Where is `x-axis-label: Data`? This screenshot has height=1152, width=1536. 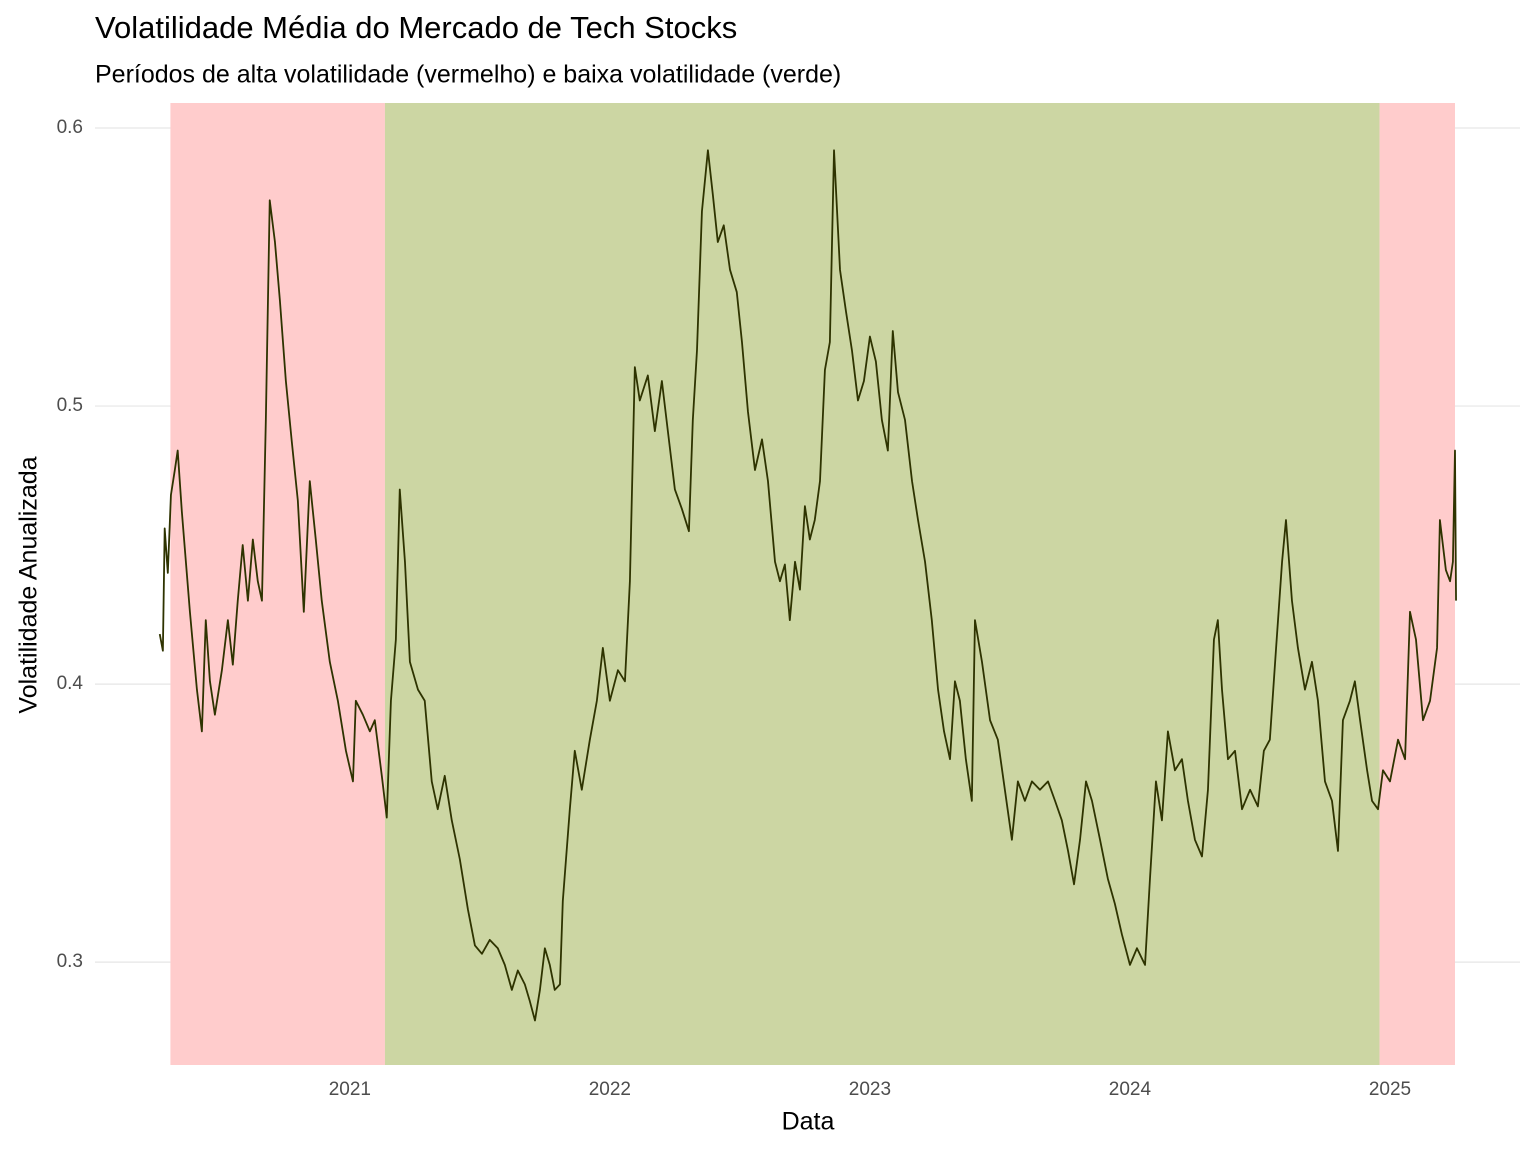
x-axis-label: Data is located at coordinates (808, 1122).